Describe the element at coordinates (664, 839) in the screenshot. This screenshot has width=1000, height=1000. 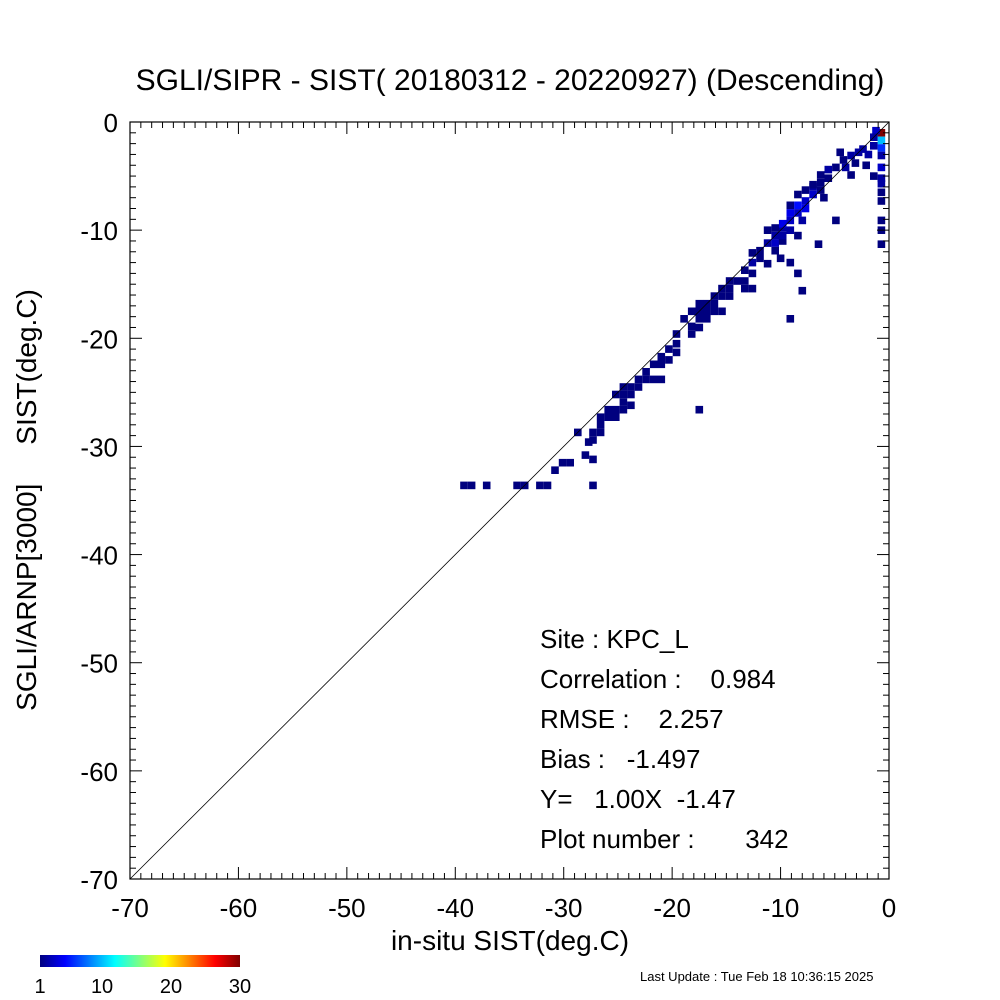
I see `stat-plot-number: Plot number : 342` at that location.